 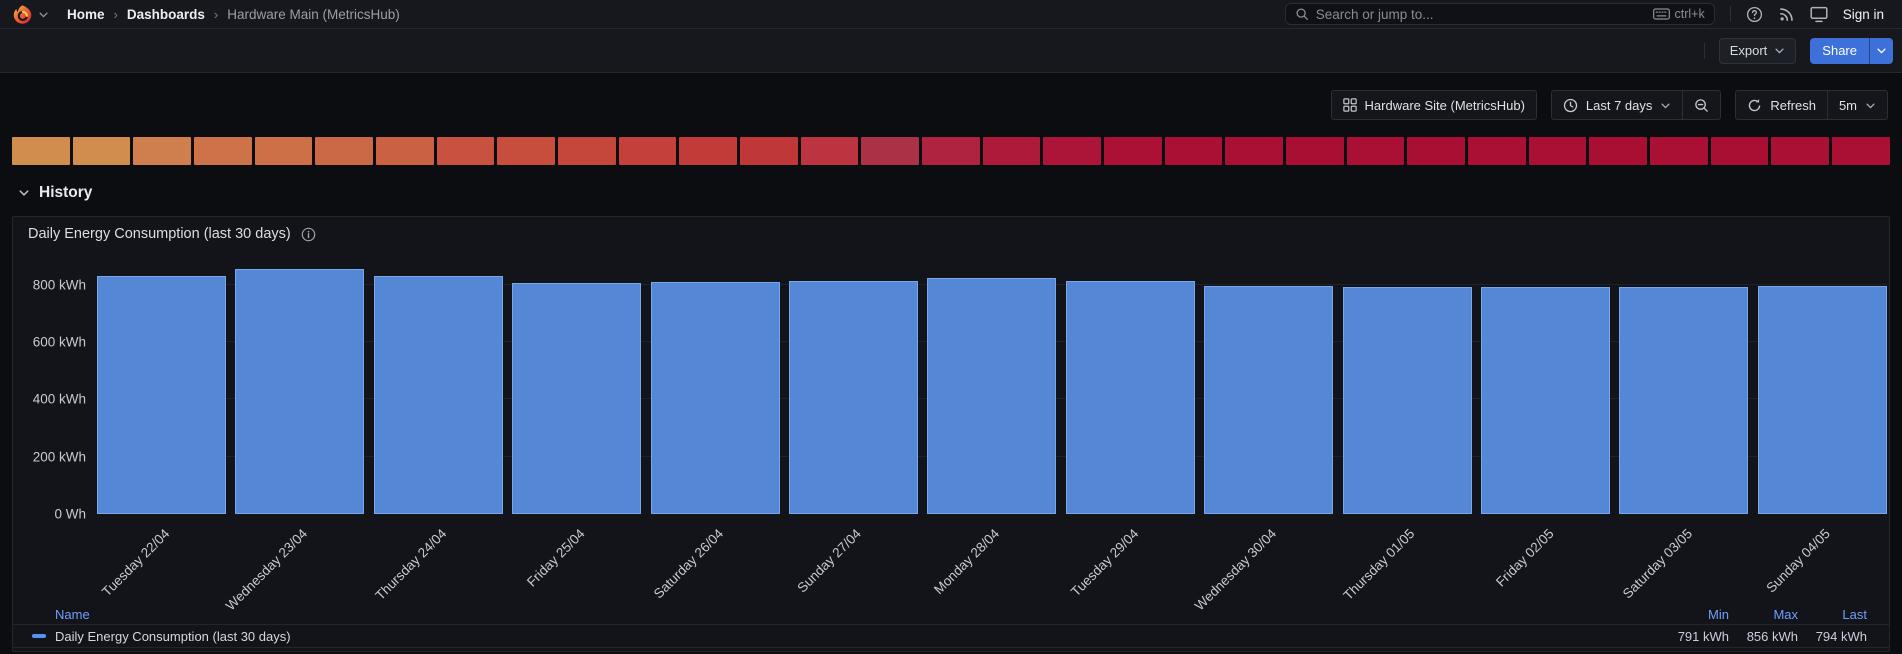 What do you see at coordinates (854, 397) in the screenshot?
I see `bar-Sunday 27/04` at bounding box center [854, 397].